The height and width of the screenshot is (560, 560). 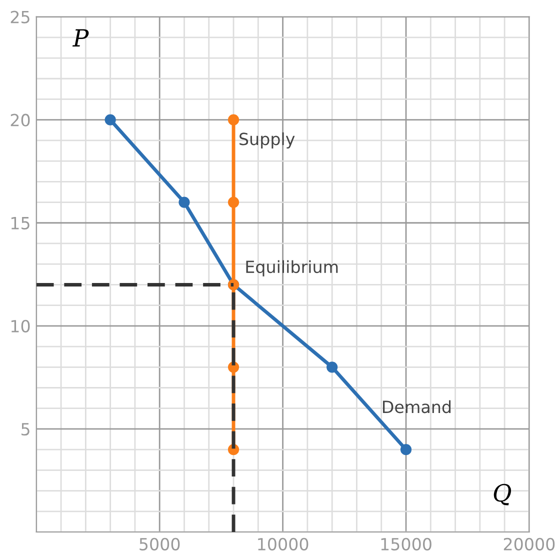 What do you see at coordinates (529, 544) in the screenshot?
I see `x-tick-label: 20000` at bounding box center [529, 544].